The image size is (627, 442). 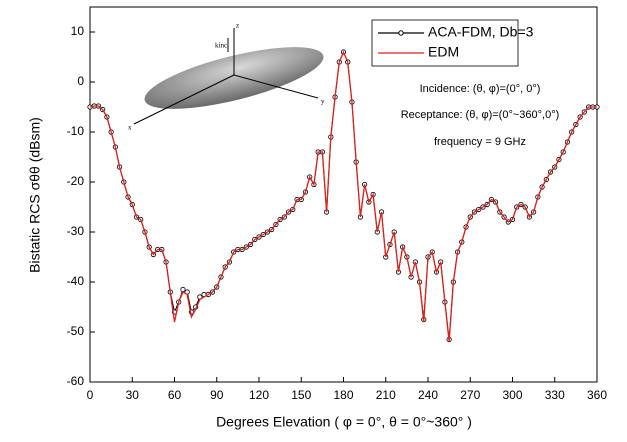 I want to click on inset-label: z, so click(x=237, y=26).